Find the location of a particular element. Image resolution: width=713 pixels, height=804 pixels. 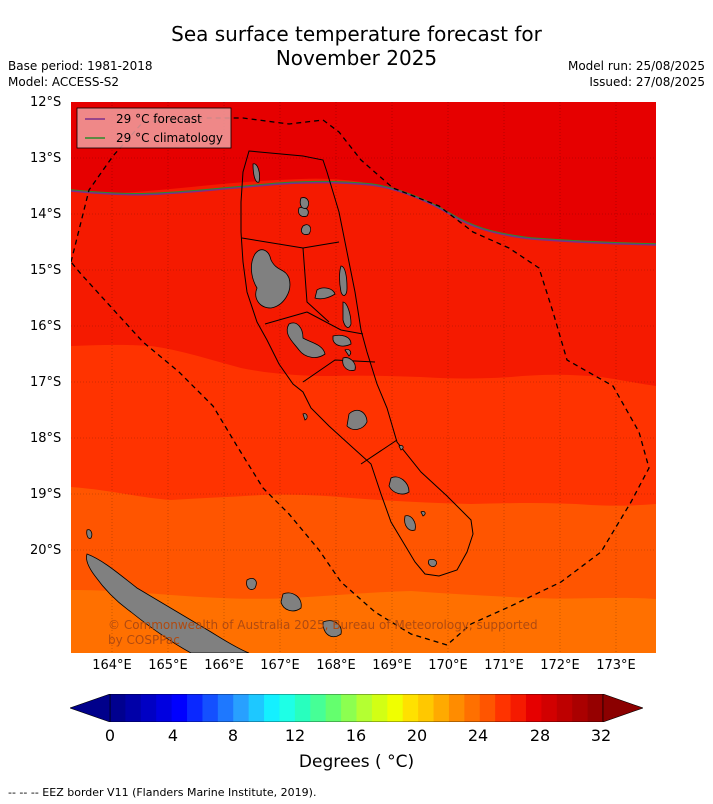

lon-label: 171°E is located at coordinates (504, 665).